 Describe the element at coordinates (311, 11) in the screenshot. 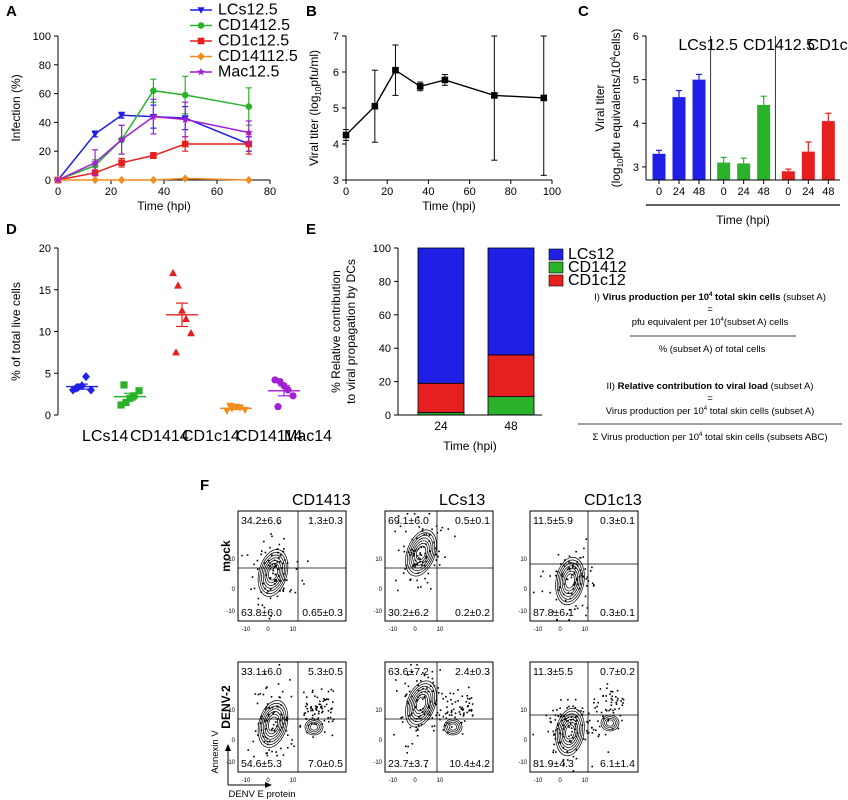

I see `panel-label-b: B` at that location.